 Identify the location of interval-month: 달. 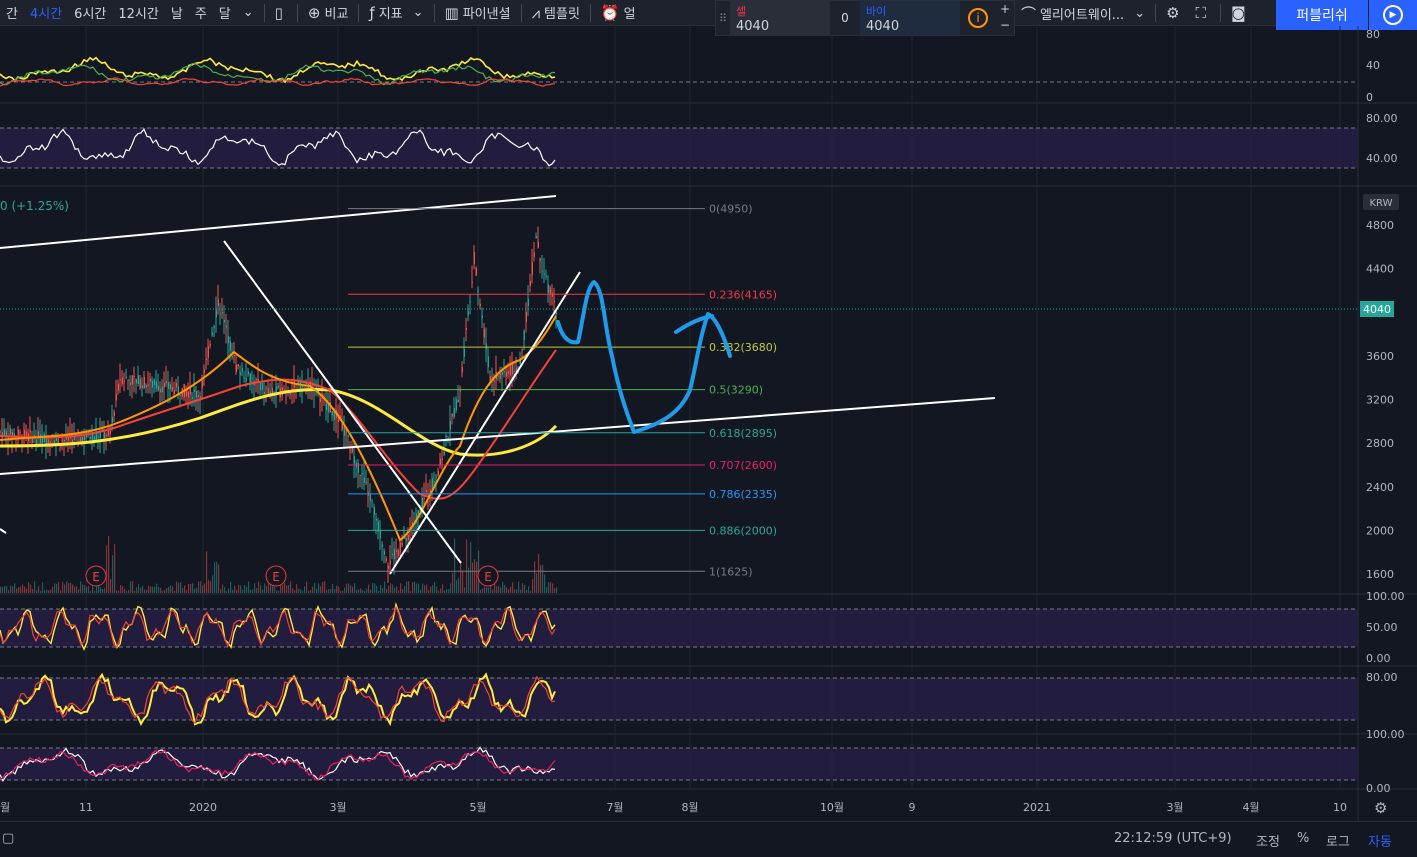
(224, 14).